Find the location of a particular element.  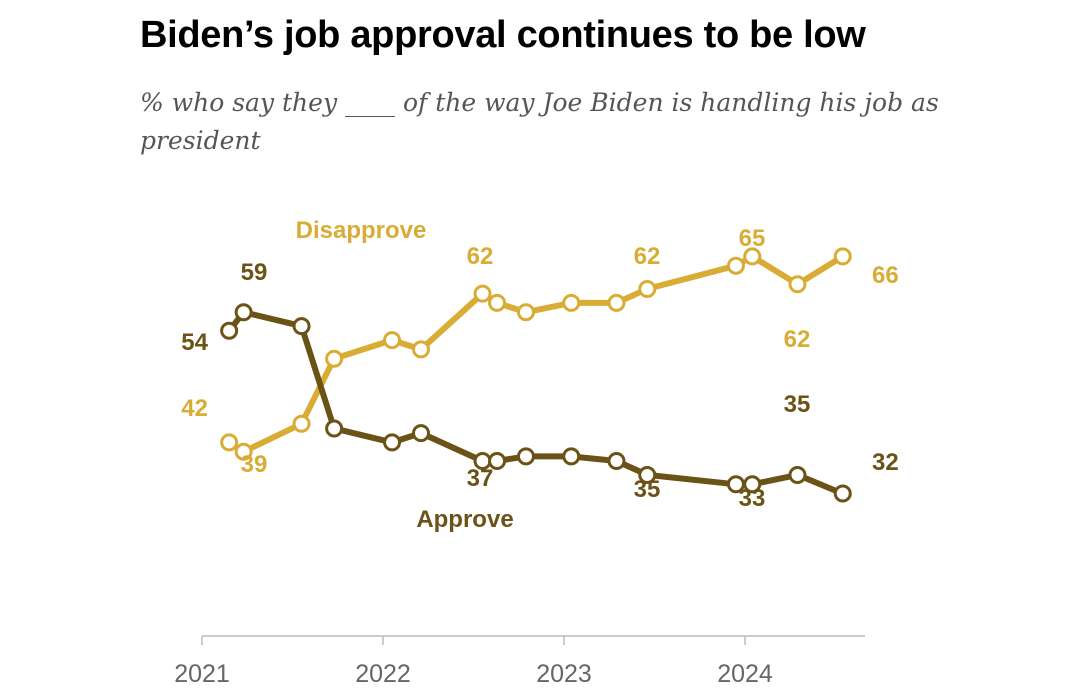

x-tick-label: 2021 is located at coordinates (202, 674).